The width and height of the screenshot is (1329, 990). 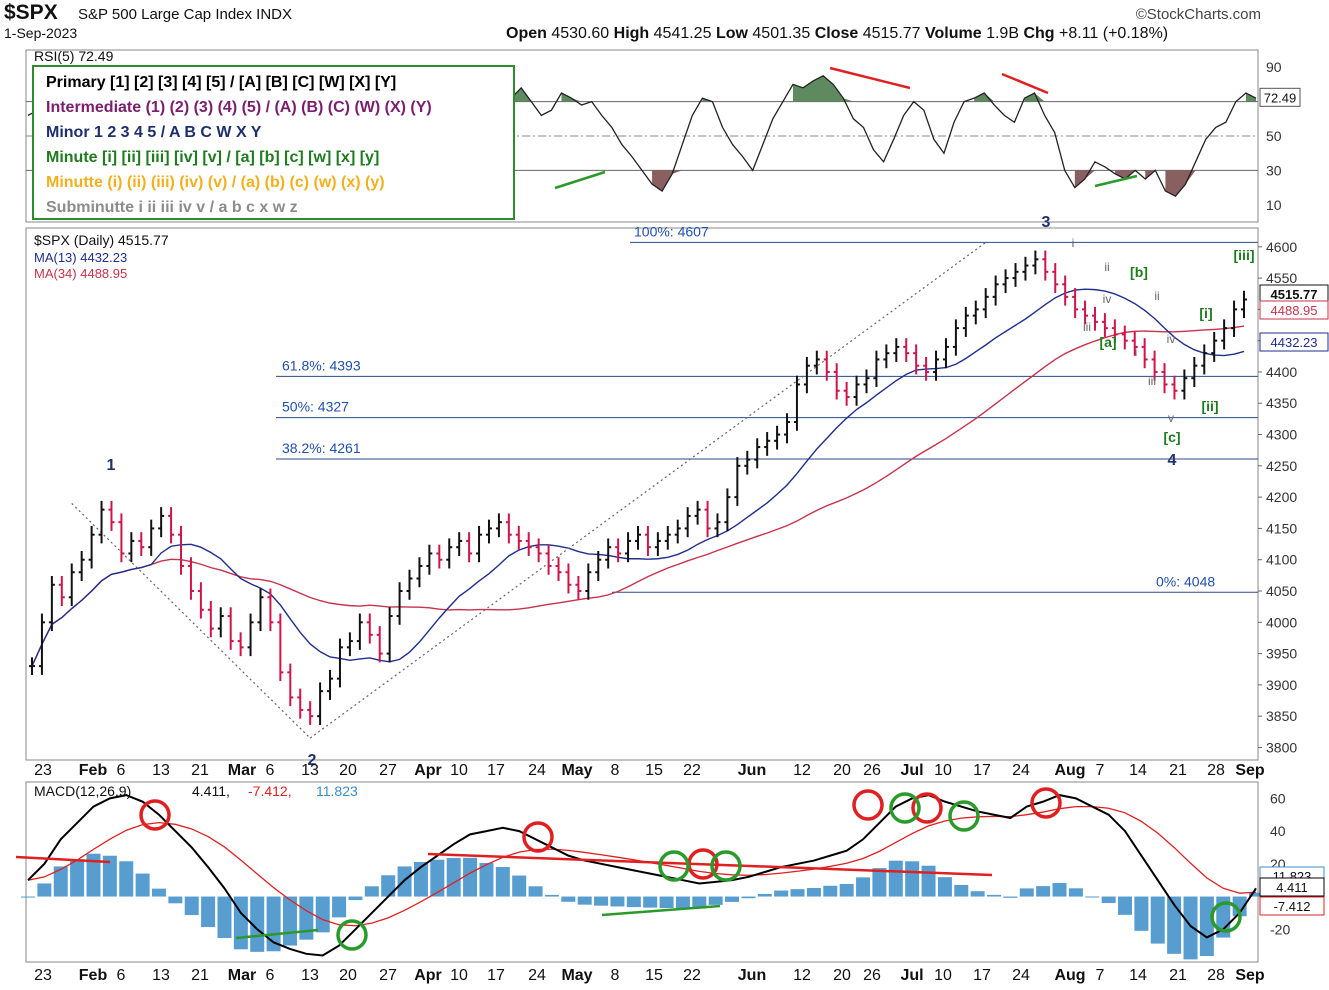 I want to click on fib-label: 50%: 4327, so click(x=315, y=407).